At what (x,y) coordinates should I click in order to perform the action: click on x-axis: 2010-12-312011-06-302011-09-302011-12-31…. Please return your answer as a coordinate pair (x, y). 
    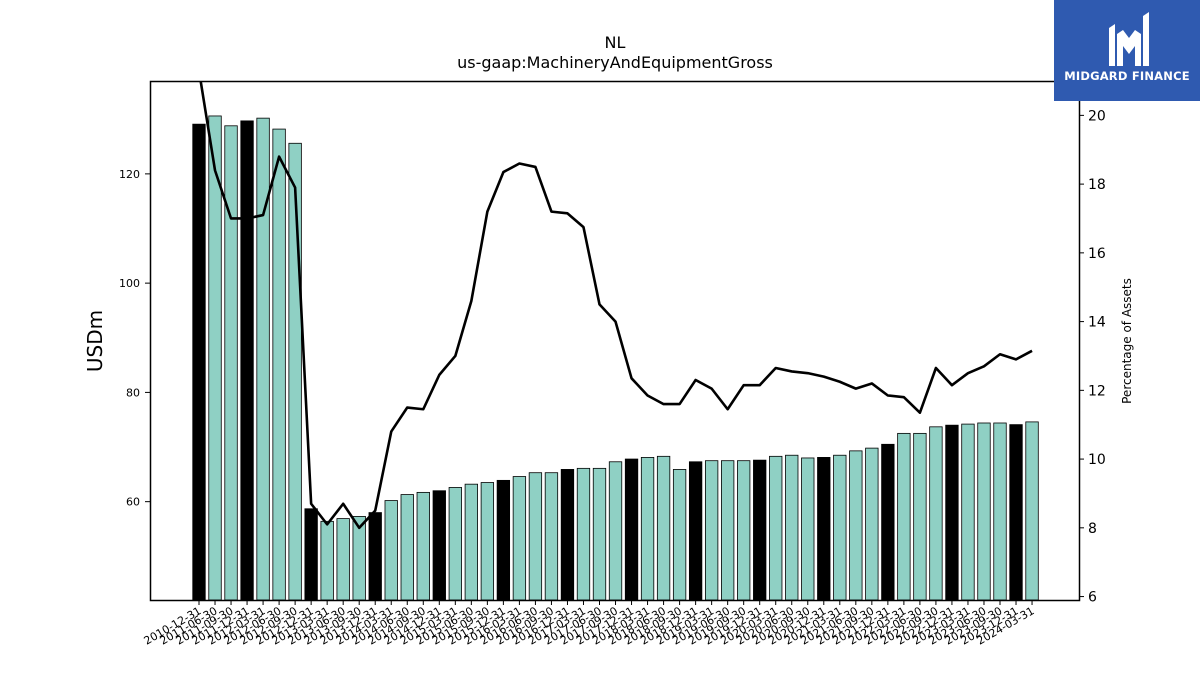
    Looking at the image, I should click on (589, 624).